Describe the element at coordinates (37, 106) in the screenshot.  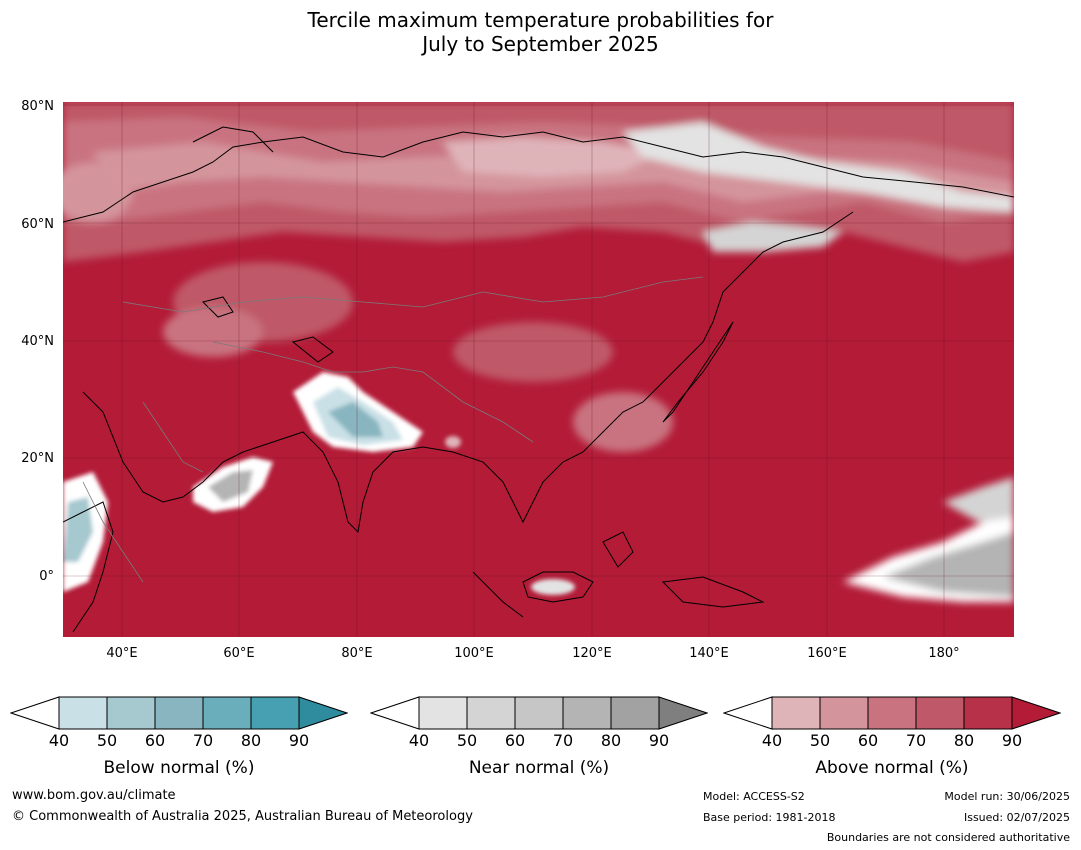
I see `lat-label-80n: 80°N` at that location.